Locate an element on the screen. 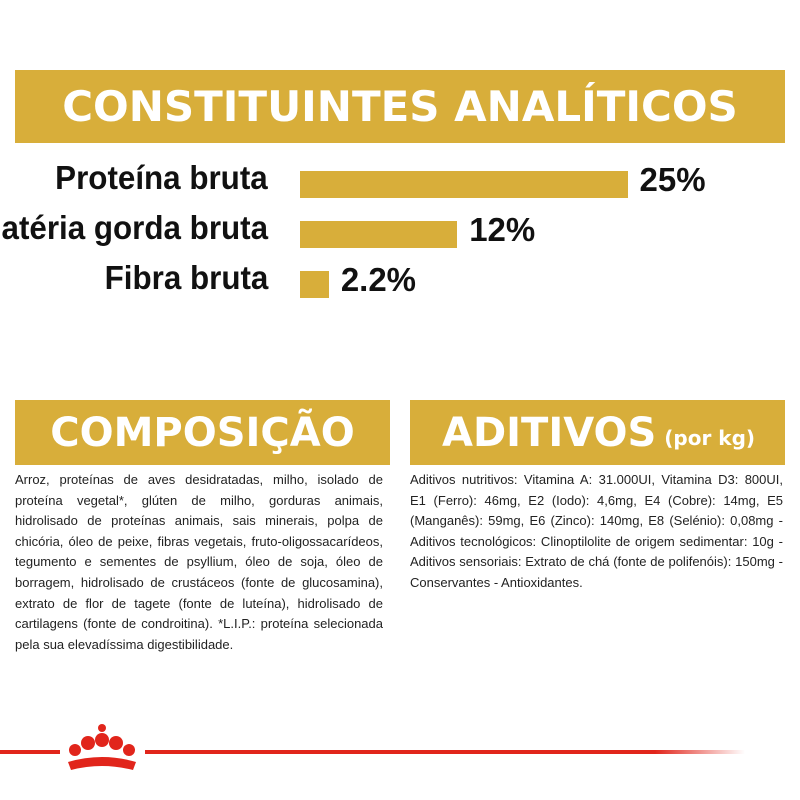  composition-banner: COMPOSIÇÃO is located at coordinates (202, 432).